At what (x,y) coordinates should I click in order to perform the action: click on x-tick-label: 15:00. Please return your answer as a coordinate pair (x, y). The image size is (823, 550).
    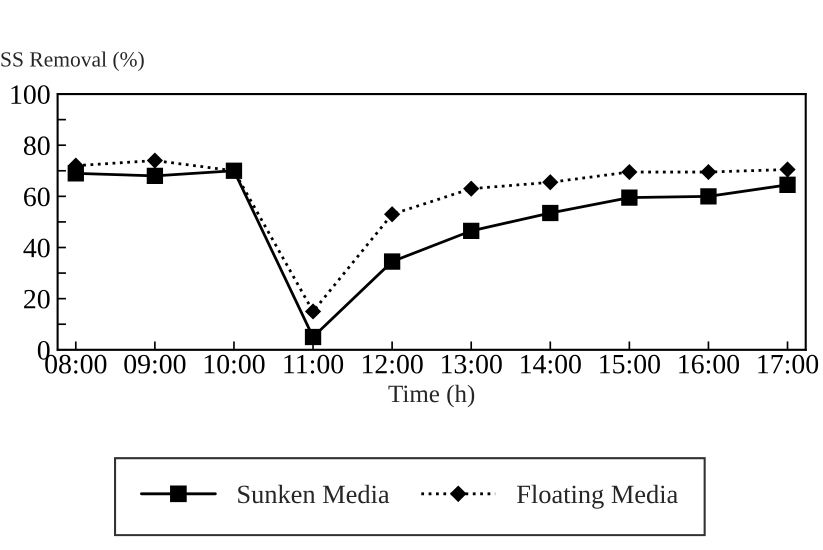
    Looking at the image, I should click on (630, 364).